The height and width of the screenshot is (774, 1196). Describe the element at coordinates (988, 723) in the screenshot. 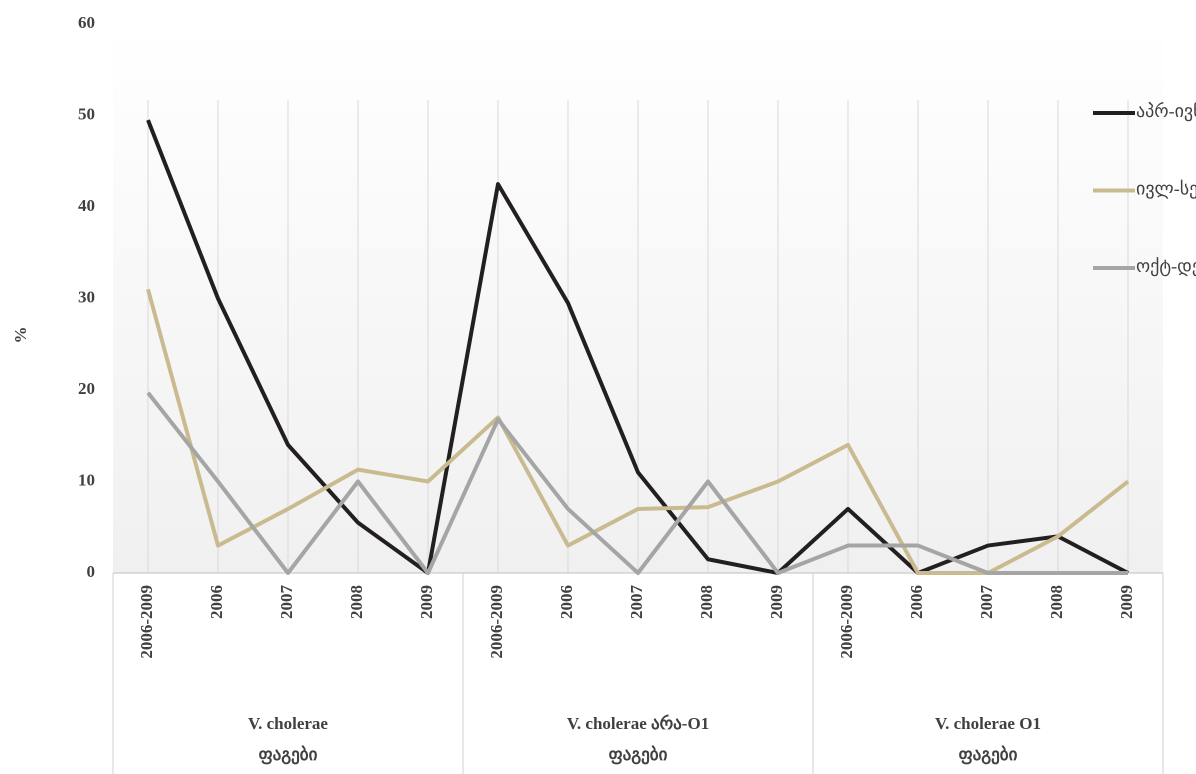

I see `group-label: V. cholerae O1` at that location.